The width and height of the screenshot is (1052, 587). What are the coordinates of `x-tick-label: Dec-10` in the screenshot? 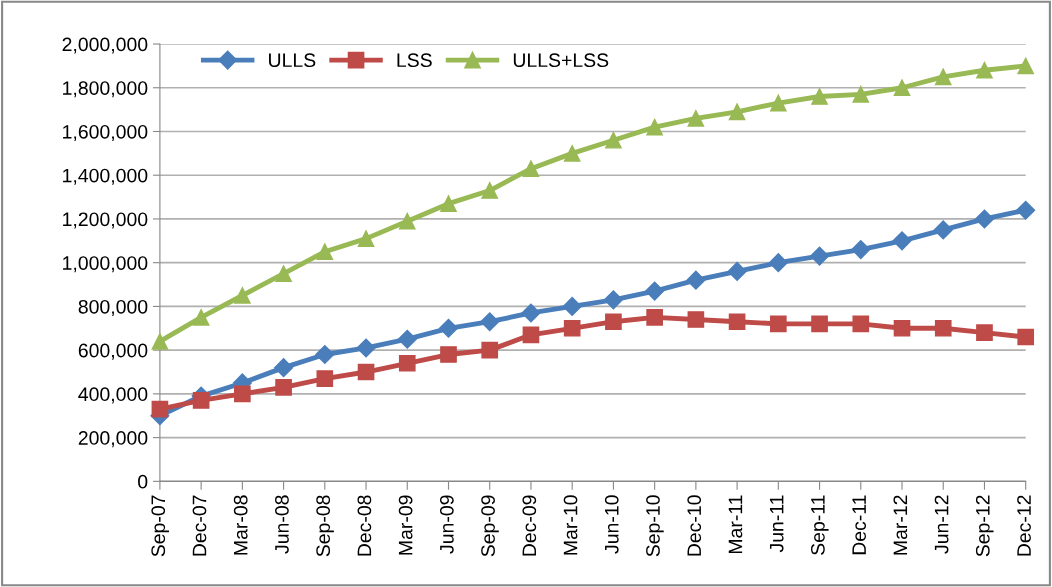 It's located at (694, 525).